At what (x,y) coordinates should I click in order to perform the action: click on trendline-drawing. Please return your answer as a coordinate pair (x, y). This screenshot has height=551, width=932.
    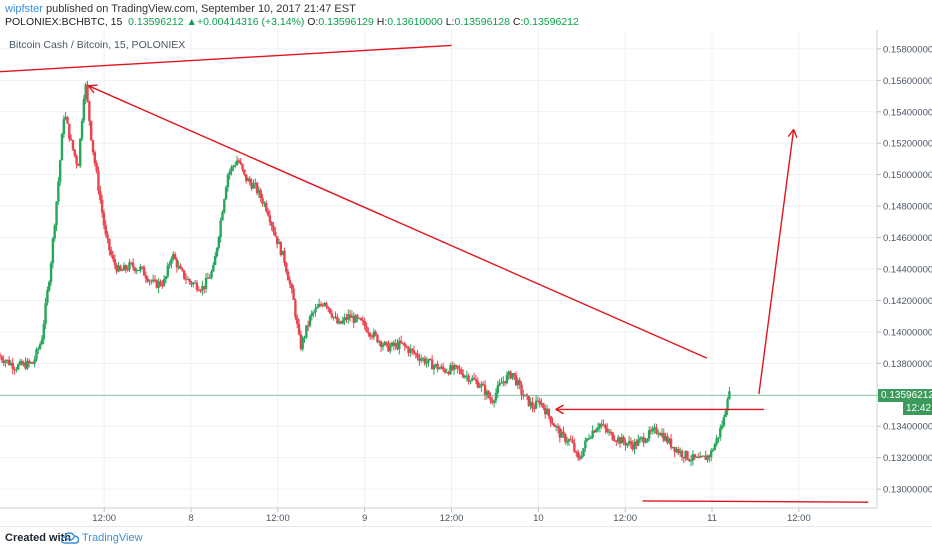
    Looking at the image, I should click on (755, 501).